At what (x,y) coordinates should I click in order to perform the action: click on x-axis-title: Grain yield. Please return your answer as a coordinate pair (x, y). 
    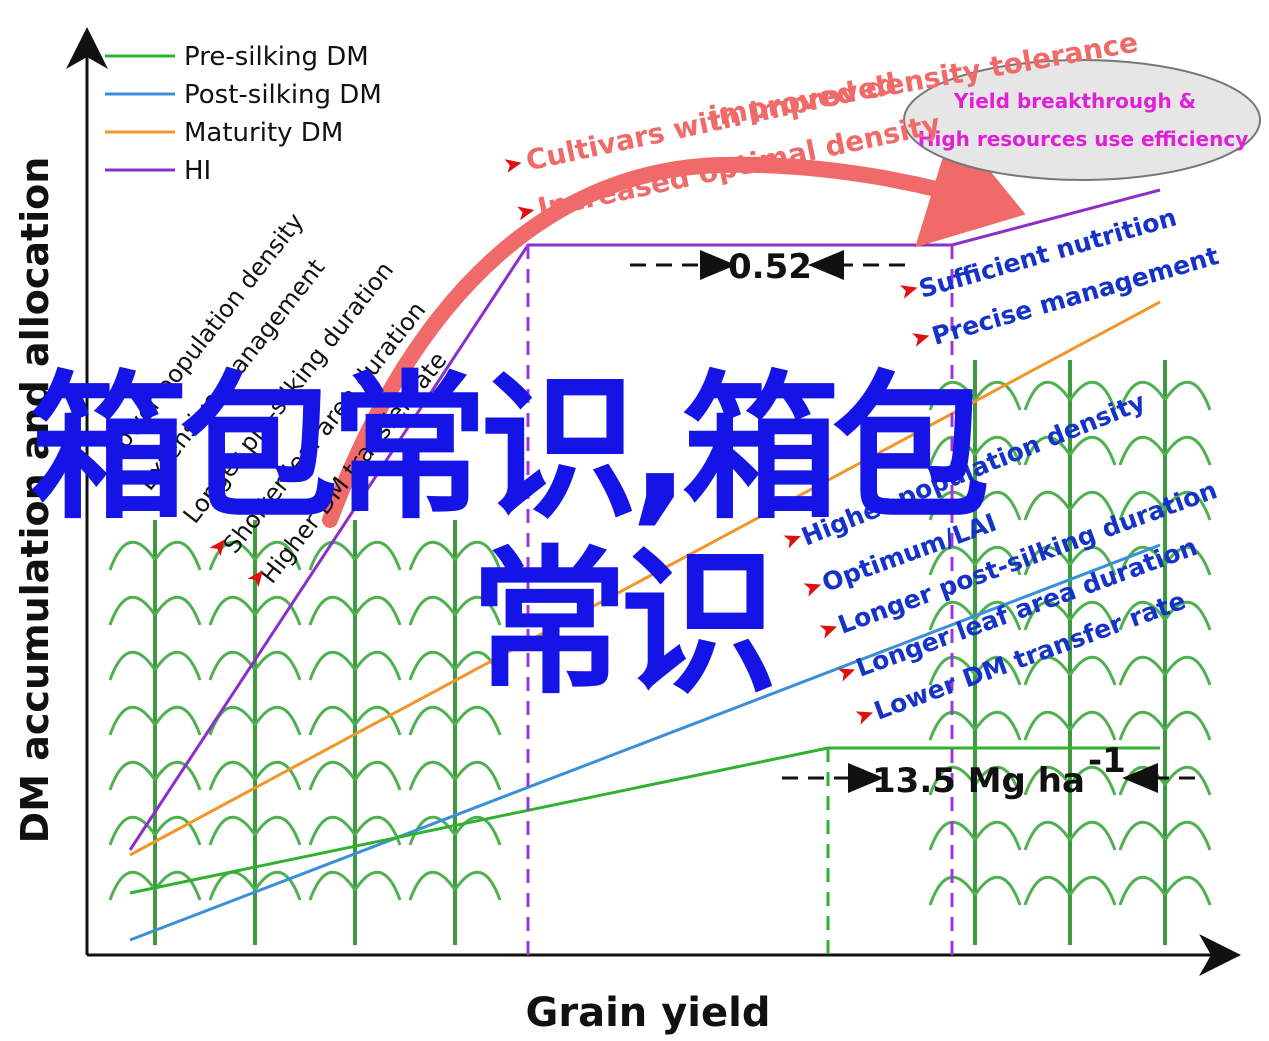
    Looking at the image, I should click on (648, 1013).